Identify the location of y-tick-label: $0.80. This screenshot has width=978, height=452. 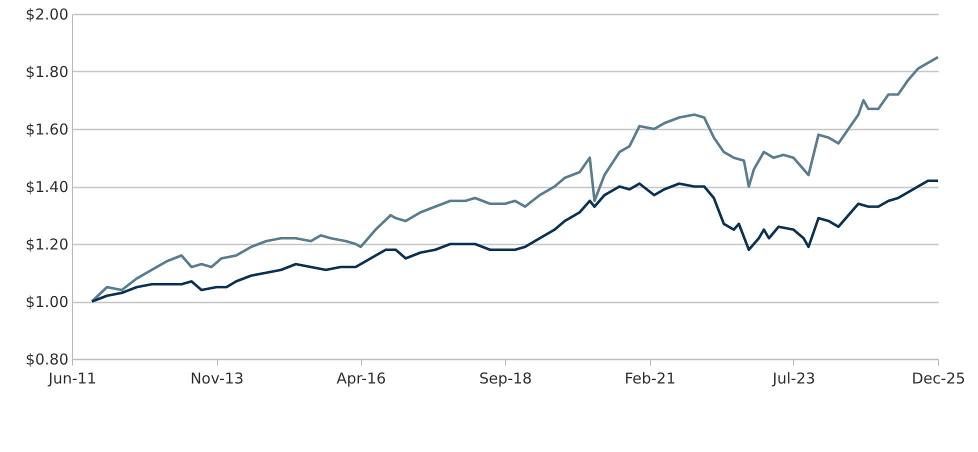
(47, 359).